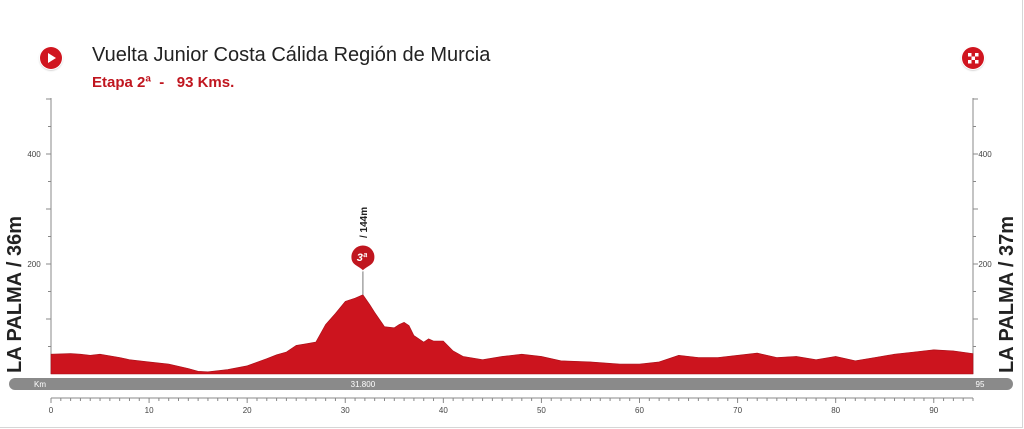  Describe the element at coordinates (835, 410) in the screenshot. I see `x-tick-label: 80` at that location.